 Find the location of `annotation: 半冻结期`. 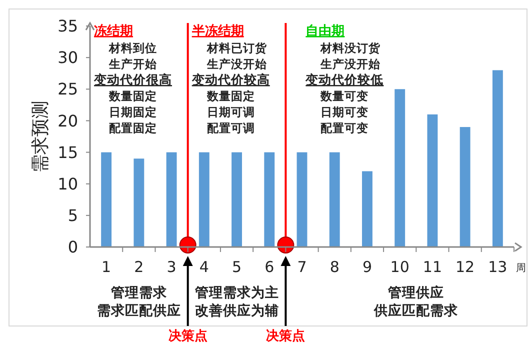

annotation: 半冻结期 is located at coordinates (217, 31).